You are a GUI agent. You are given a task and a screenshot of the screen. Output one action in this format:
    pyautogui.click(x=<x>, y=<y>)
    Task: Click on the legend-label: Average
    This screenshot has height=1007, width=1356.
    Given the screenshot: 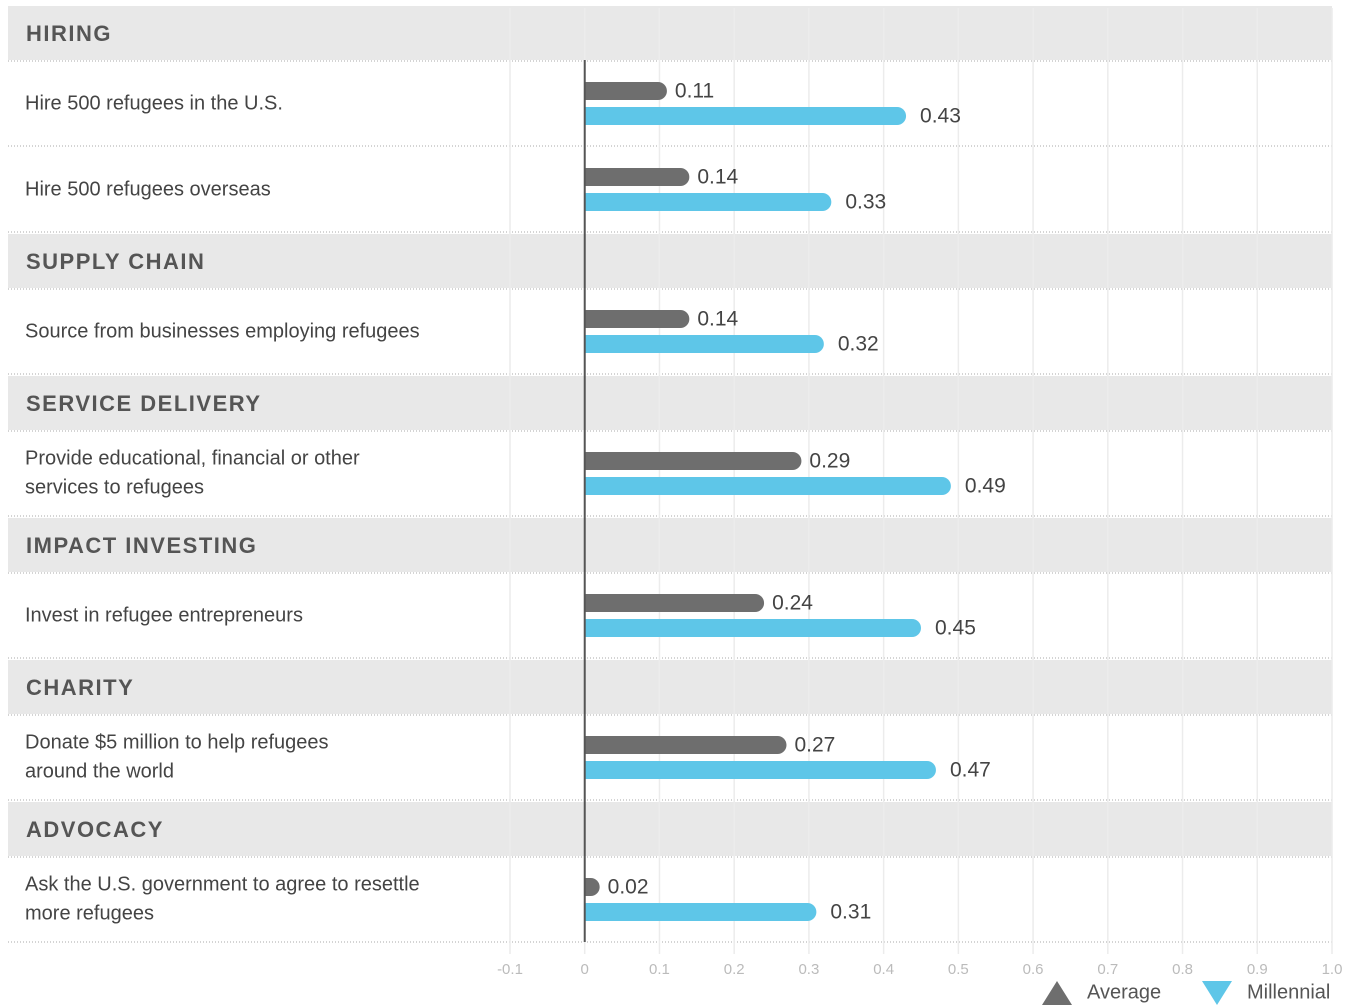 What is the action you would take?
    pyautogui.click(x=1124, y=992)
    